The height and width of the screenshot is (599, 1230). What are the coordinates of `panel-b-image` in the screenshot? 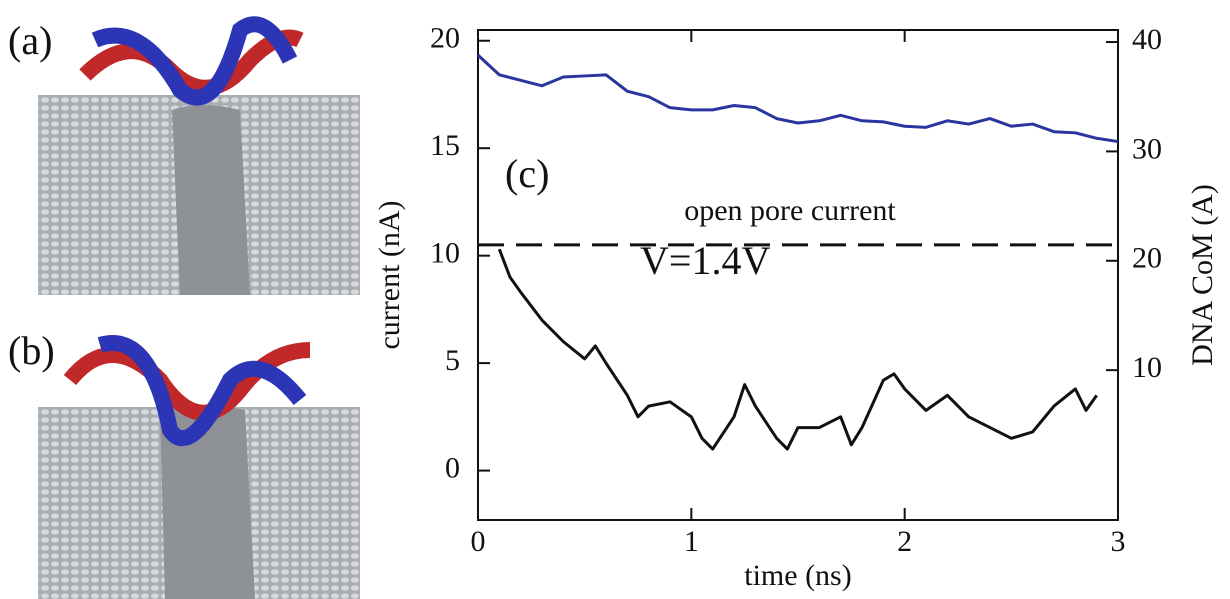 It's located at (199, 467).